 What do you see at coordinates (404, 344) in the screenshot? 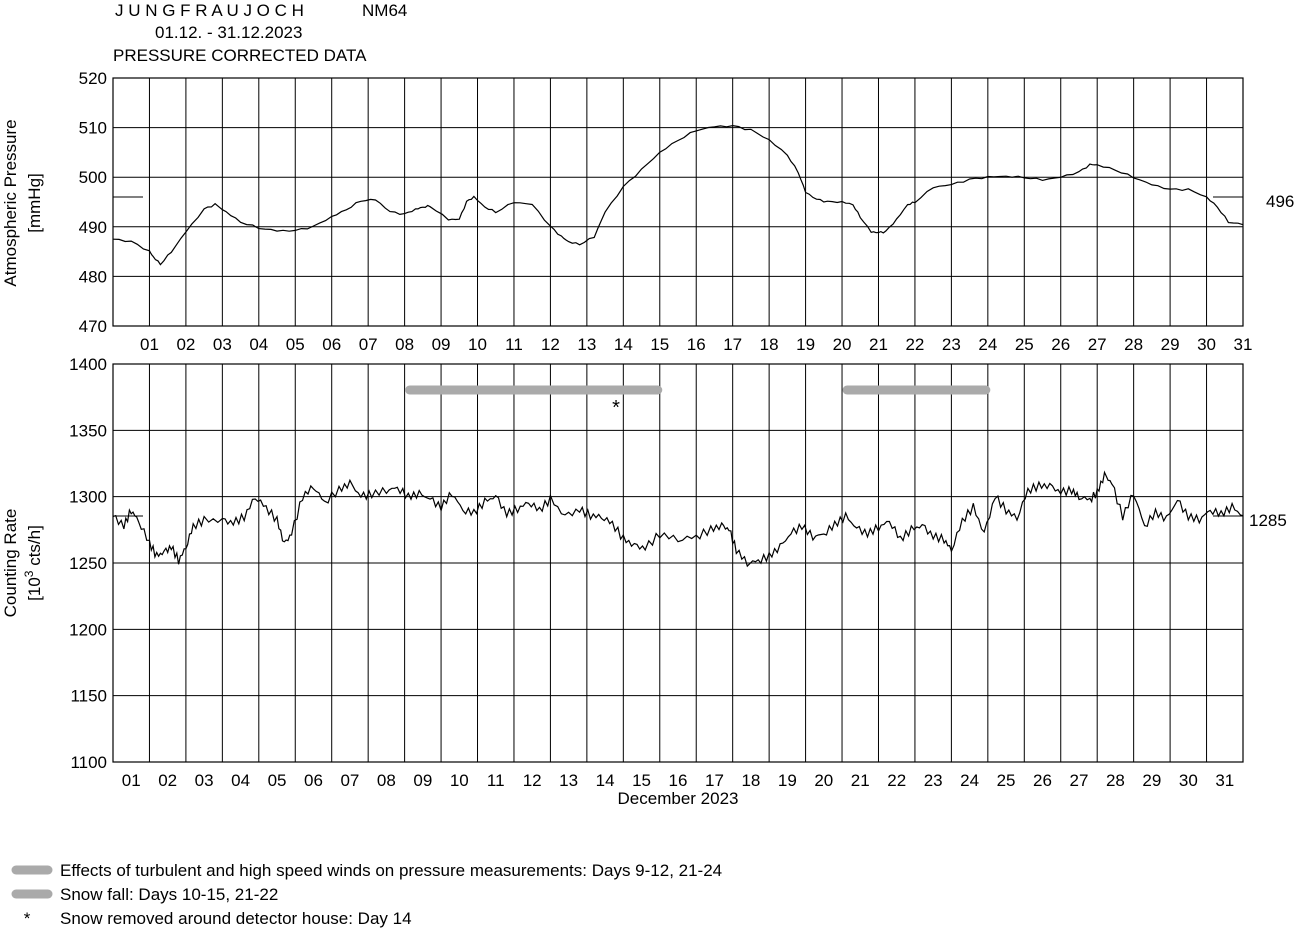
I see `p-x-tick-label: 08` at bounding box center [404, 344].